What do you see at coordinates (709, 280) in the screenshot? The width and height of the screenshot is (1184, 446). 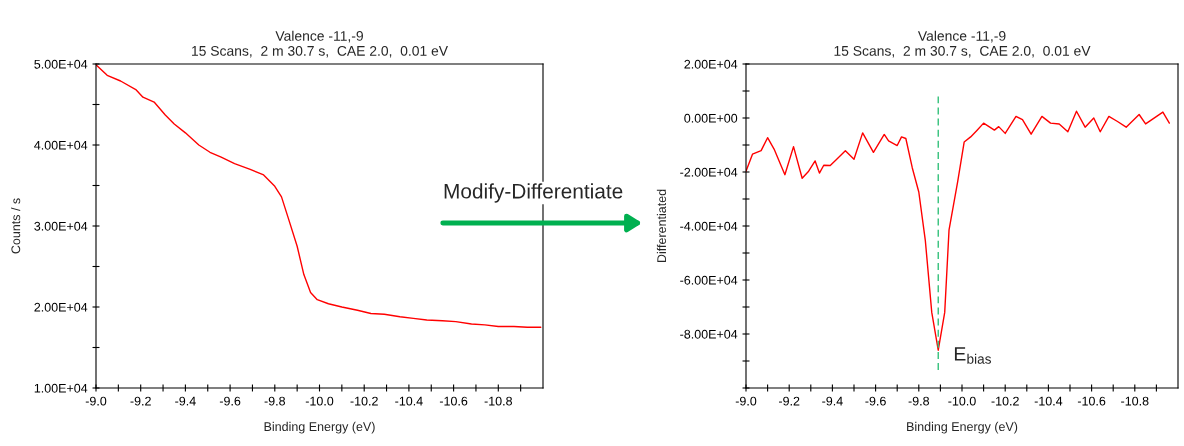 I see `y-tick-label: -6.00E+04` at bounding box center [709, 280].